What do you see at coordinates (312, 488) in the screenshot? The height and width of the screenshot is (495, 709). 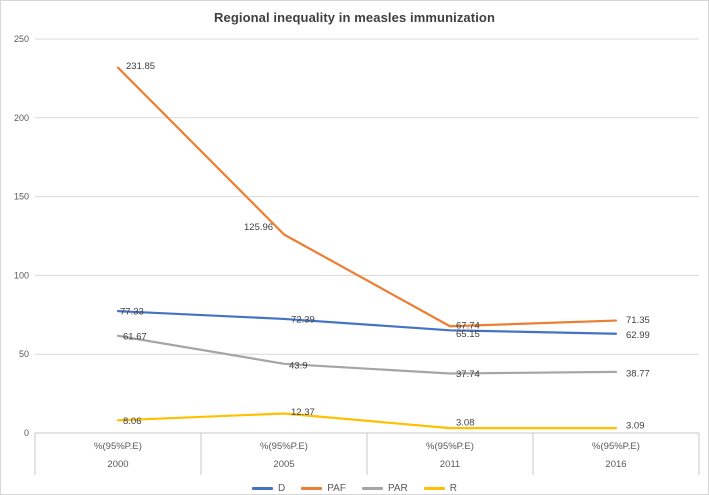 I see `legend-marker-PAF` at bounding box center [312, 488].